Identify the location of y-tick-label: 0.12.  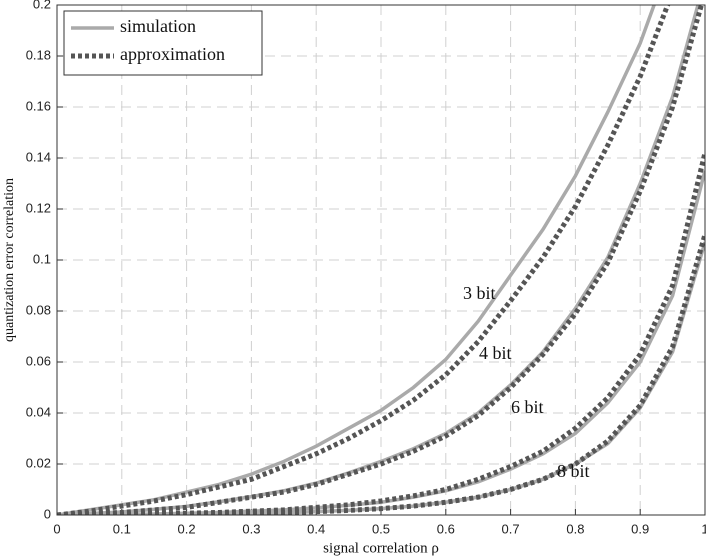
(38, 207).